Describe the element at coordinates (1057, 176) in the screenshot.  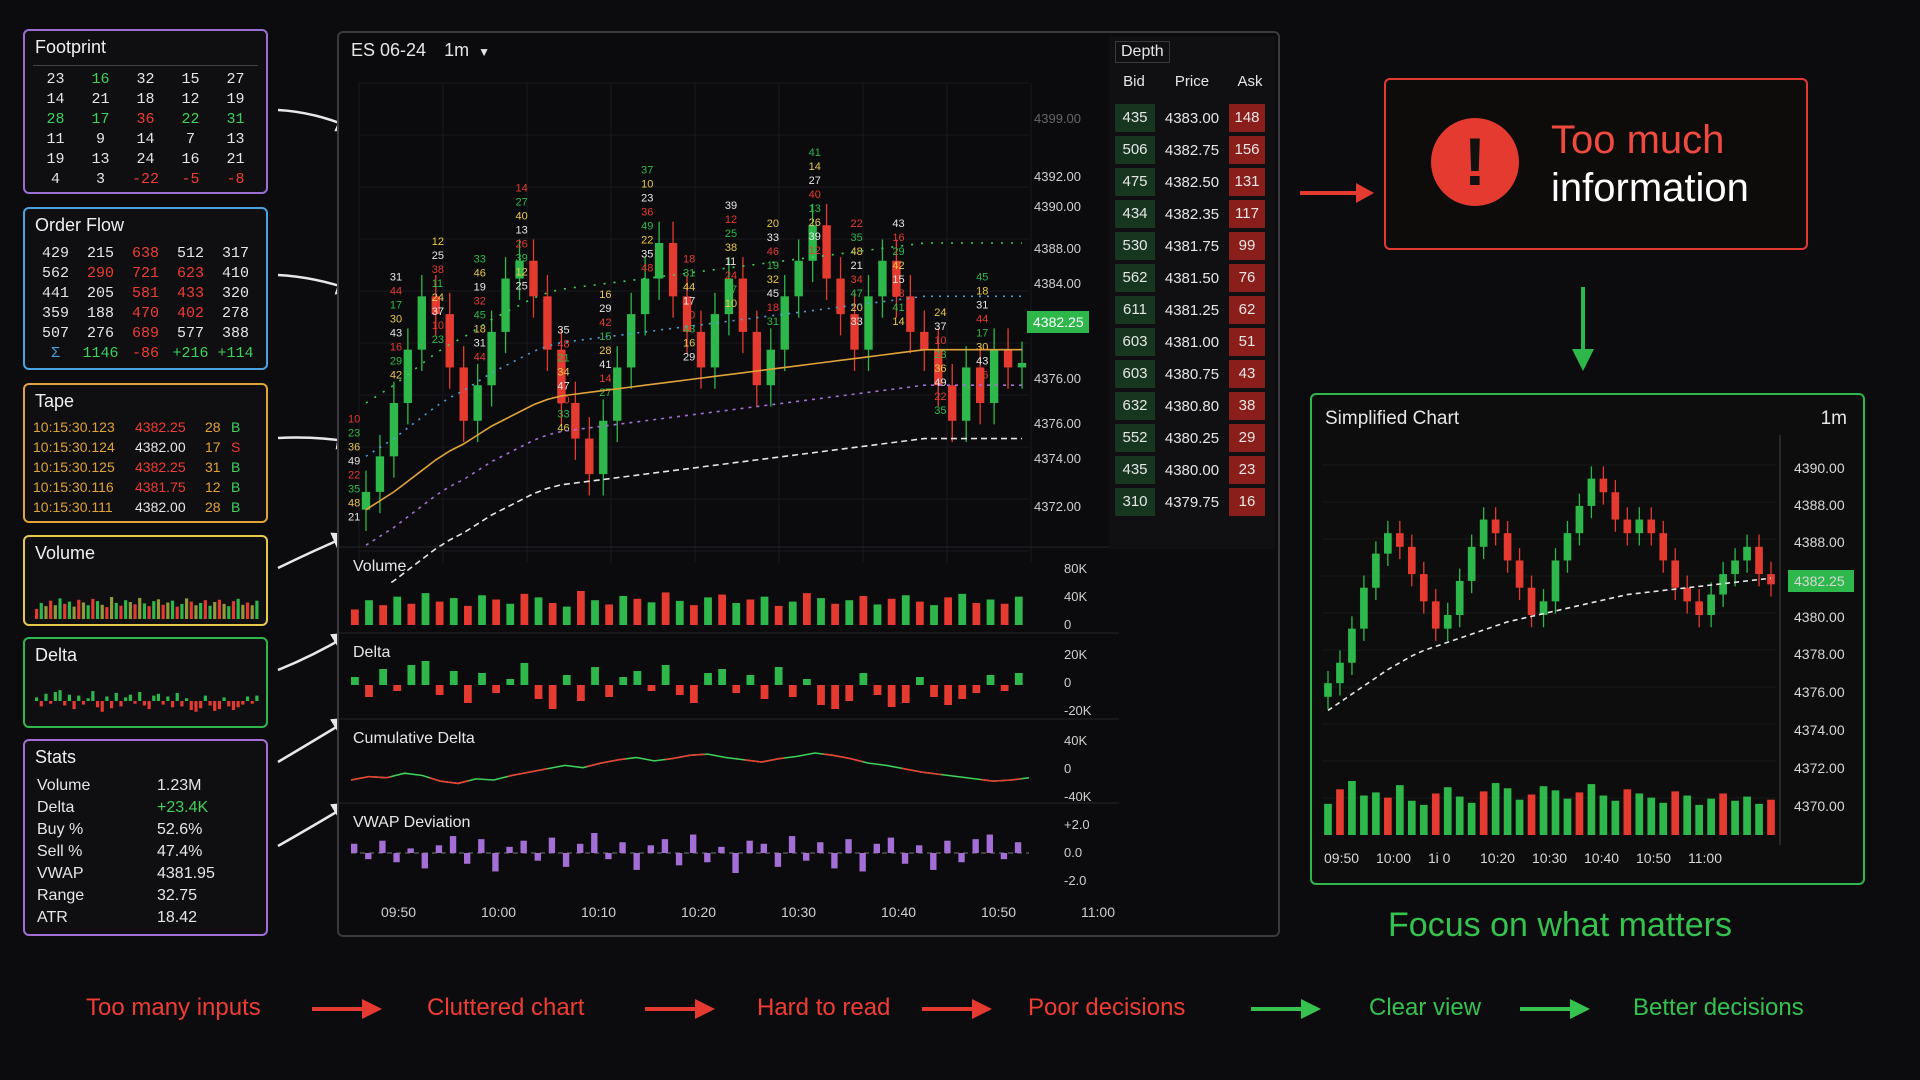
I see `main-y-tick: 4392.00` at that location.